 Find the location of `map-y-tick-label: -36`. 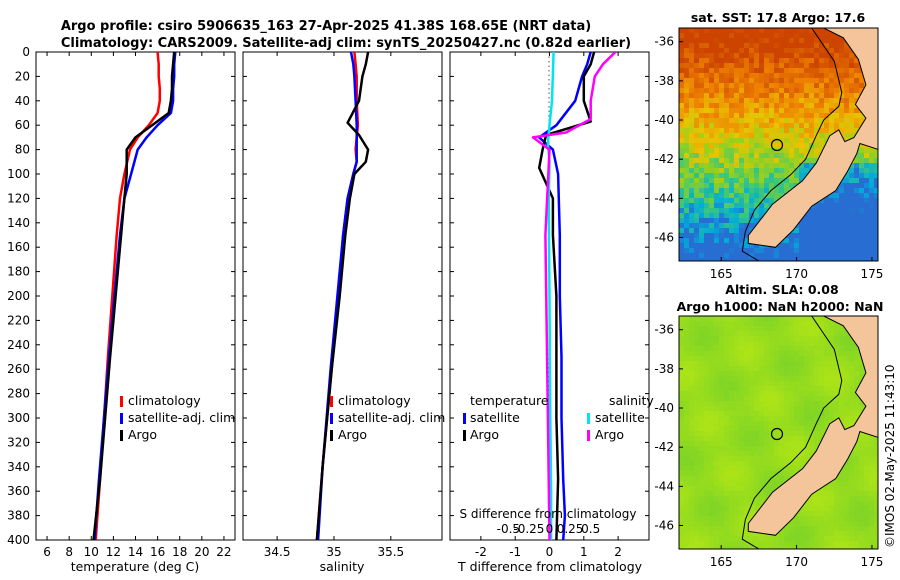

map-y-tick-label: -36 is located at coordinates (664, 330).